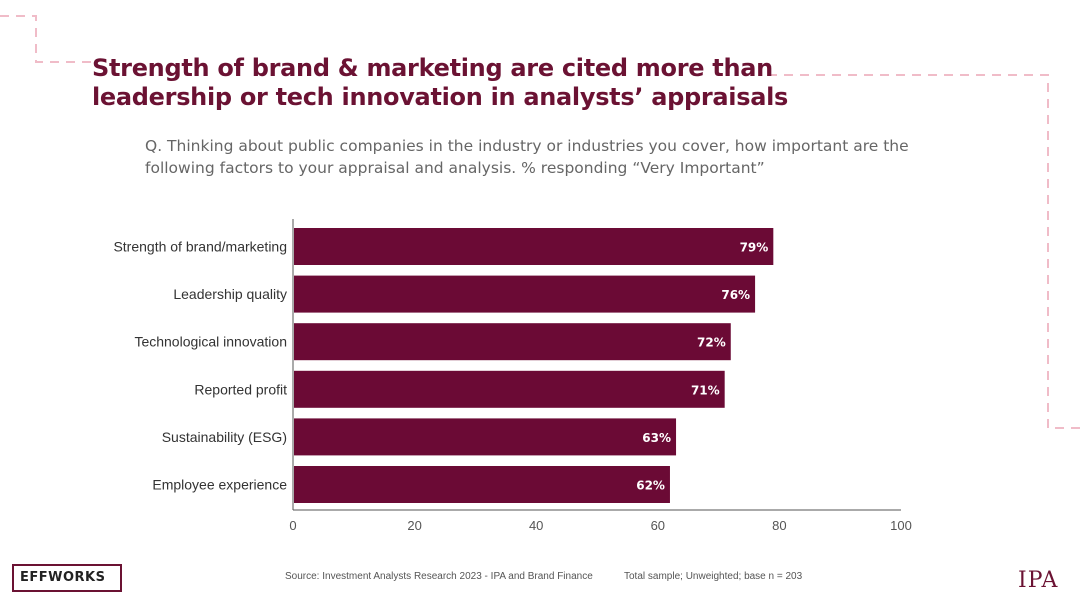  I want to click on x-tick-label: 20, so click(414, 525).